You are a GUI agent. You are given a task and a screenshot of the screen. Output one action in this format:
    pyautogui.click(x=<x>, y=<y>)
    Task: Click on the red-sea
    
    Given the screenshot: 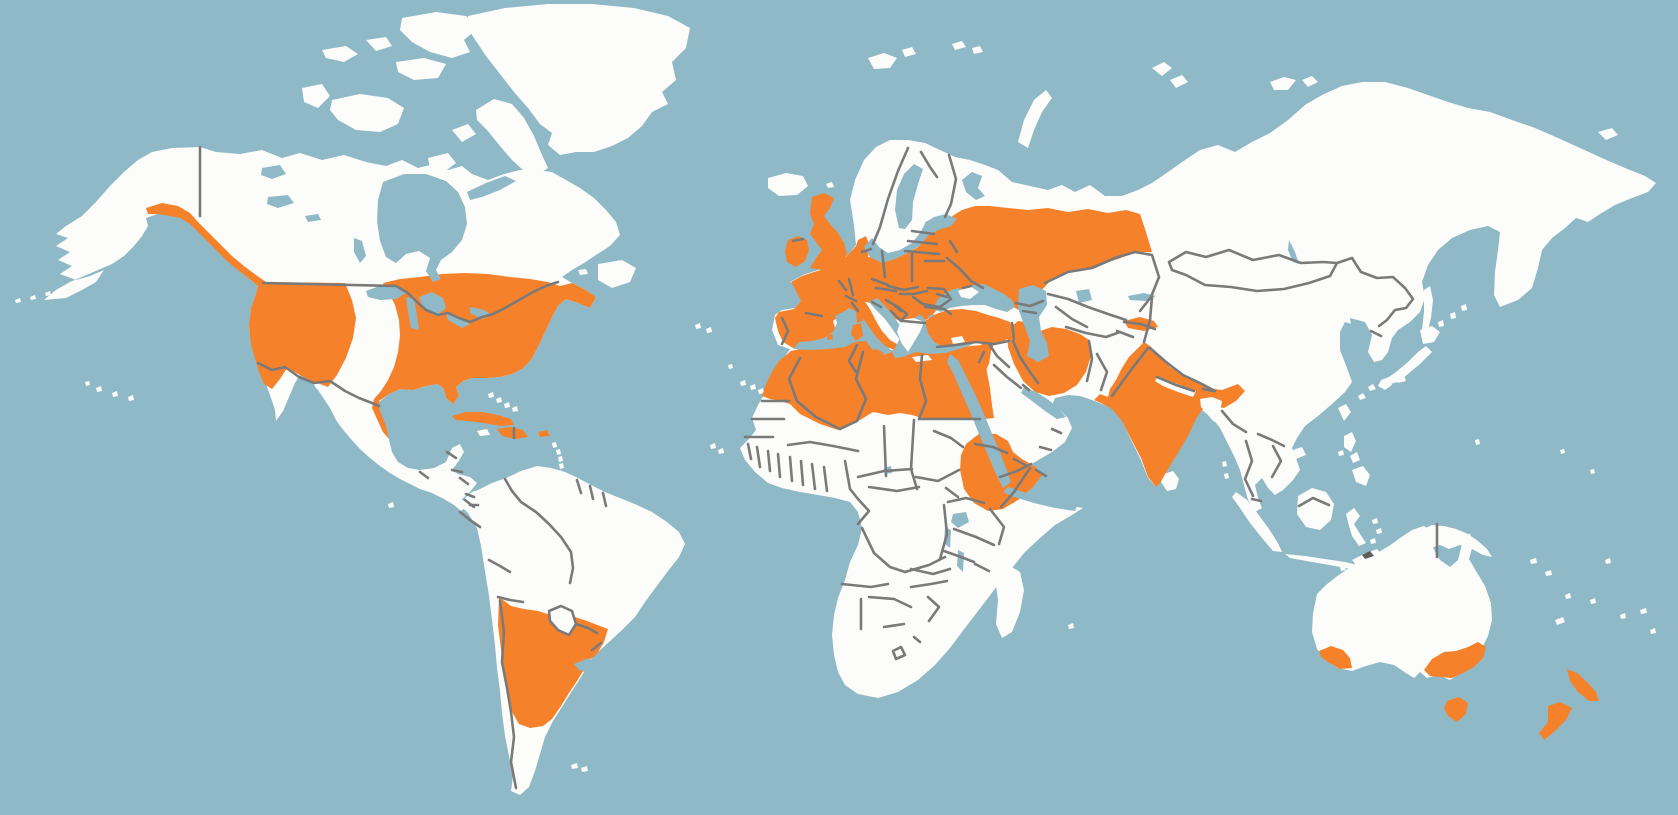 What is the action you would take?
    pyautogui.click(x=979, y=421)
    